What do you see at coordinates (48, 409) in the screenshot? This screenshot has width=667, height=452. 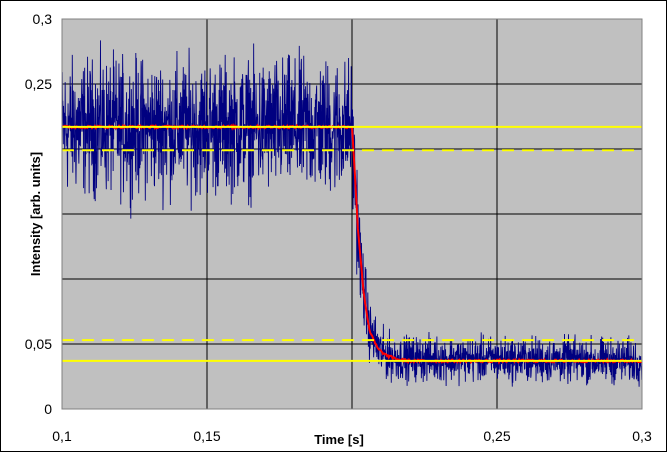 I see `y-tick-label: 0` at bounding box center [48, 409].